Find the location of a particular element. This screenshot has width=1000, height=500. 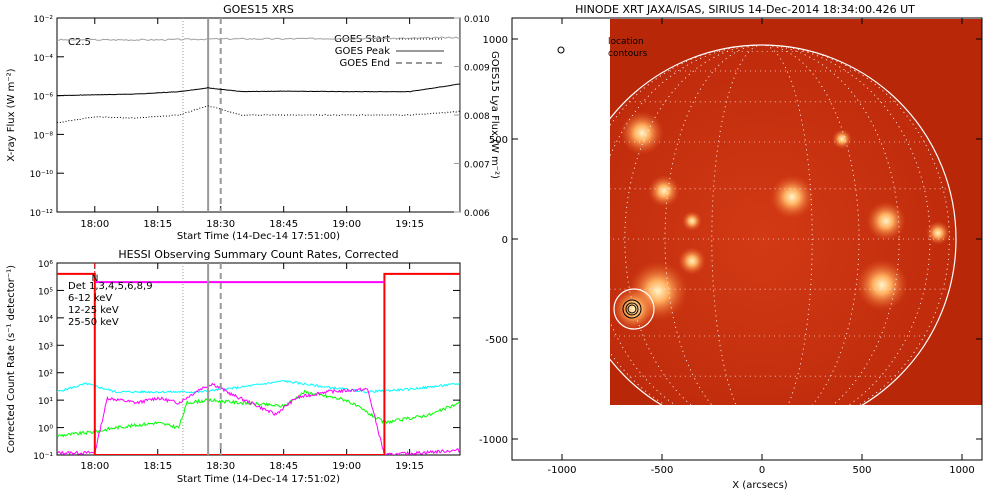

xrt-y-tick-label: 500 is located at coordinates (498, 140).